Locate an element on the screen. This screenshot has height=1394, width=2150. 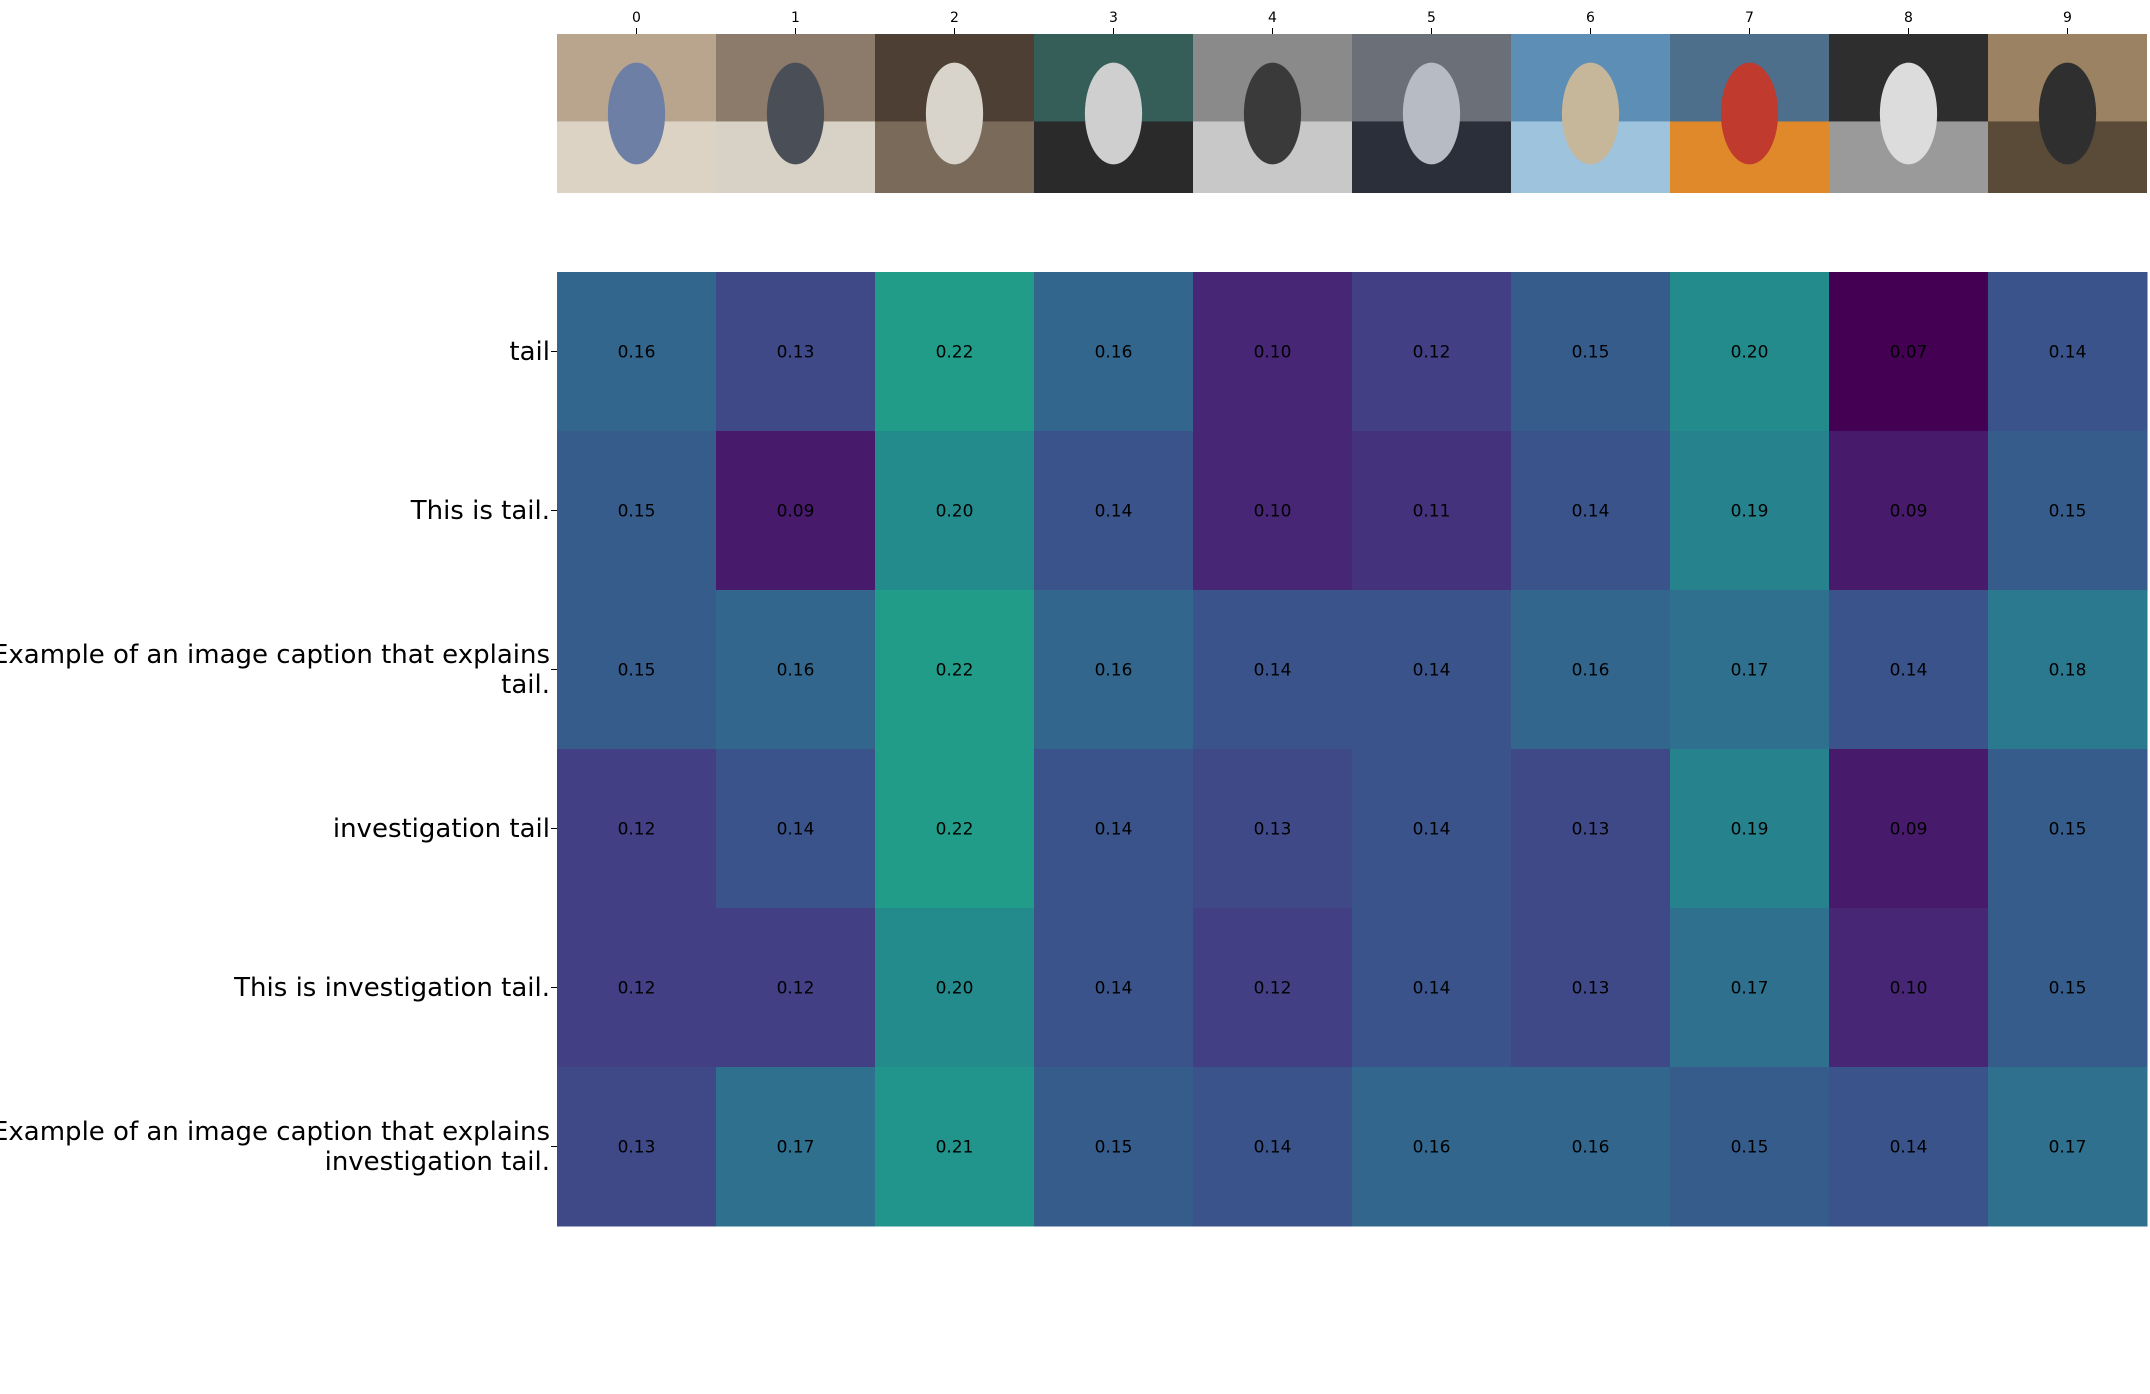
cell-value-label: 0.07 is located at coordinates (1909, 353).